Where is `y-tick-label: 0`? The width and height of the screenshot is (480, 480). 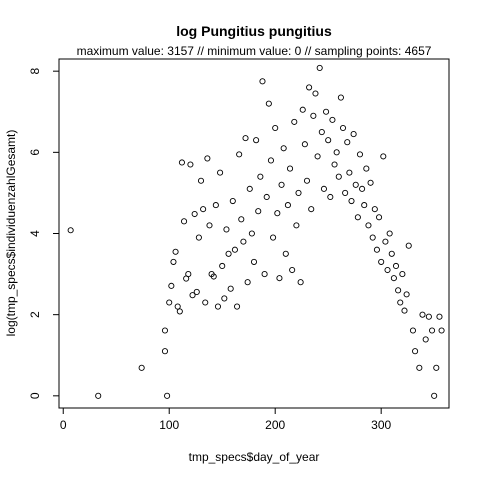
y-tick-label: 0 is located at coordinates (35, 395).